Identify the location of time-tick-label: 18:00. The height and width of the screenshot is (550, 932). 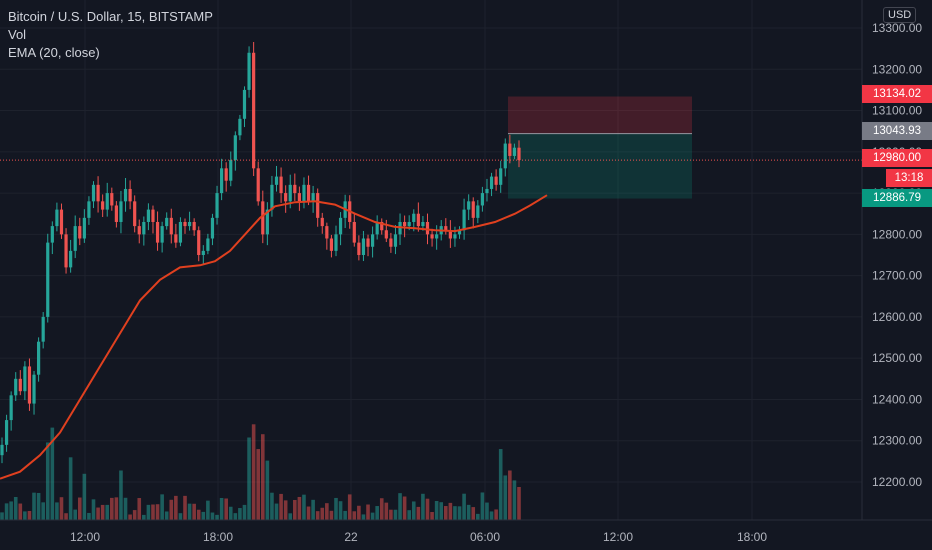
(752, 537).